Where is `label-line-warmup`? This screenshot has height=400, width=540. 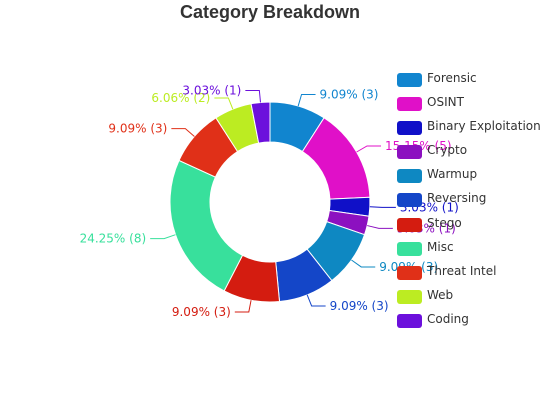 label-line-warmup is located at coordinates (363, 263).